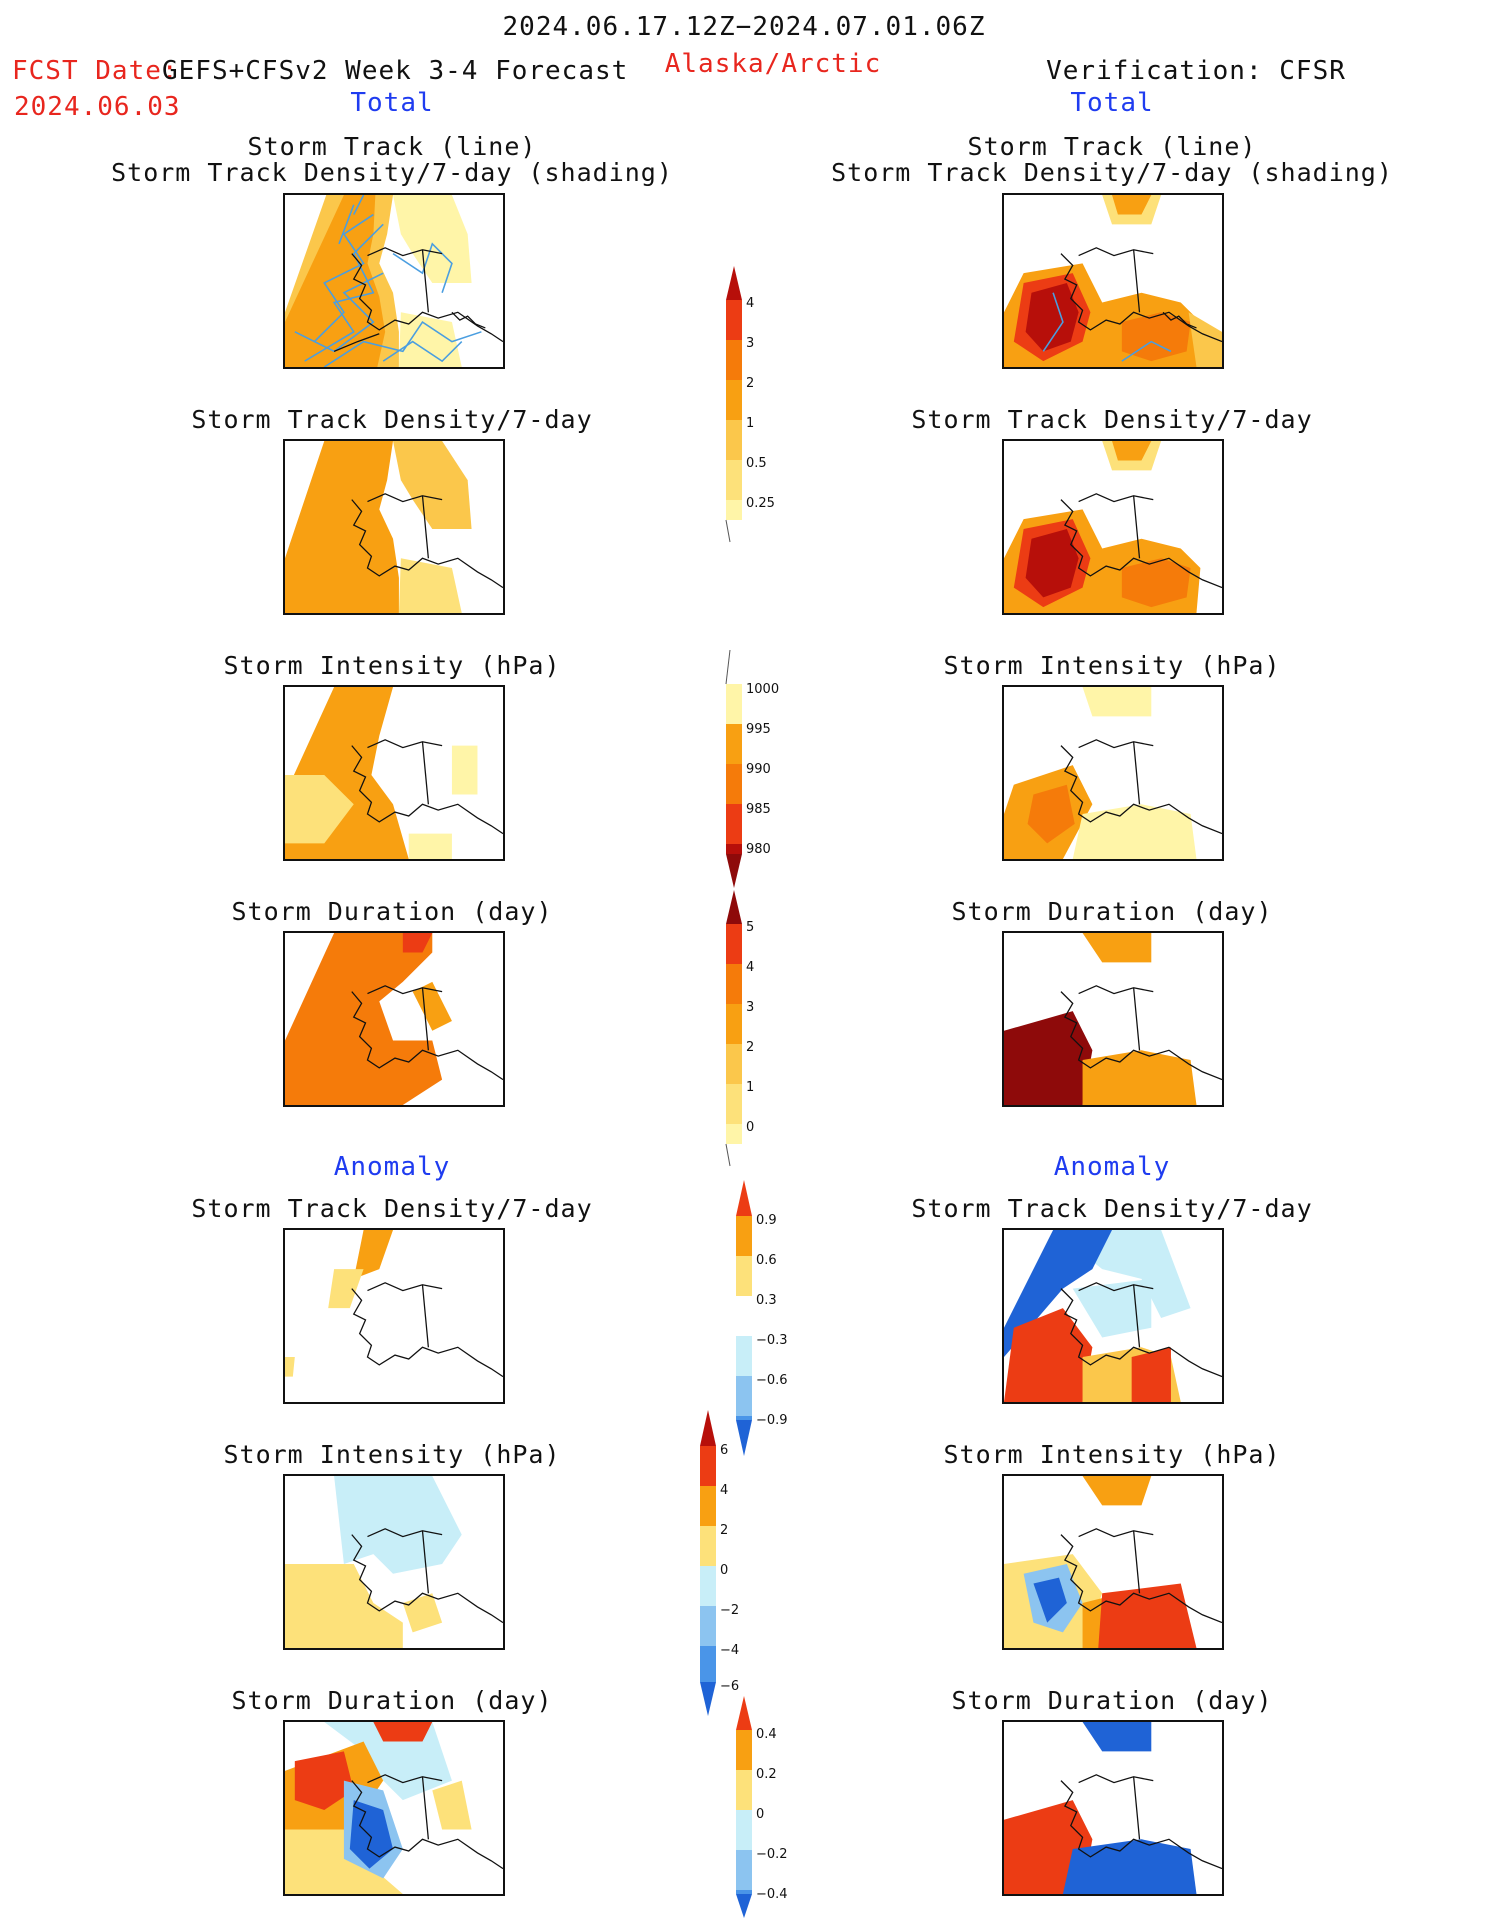 The height and width of the screenshot is (1926, 1487). Describe the element at coordinates (1113, 281) in the screenshot. I see `map-track-verification` at that location.